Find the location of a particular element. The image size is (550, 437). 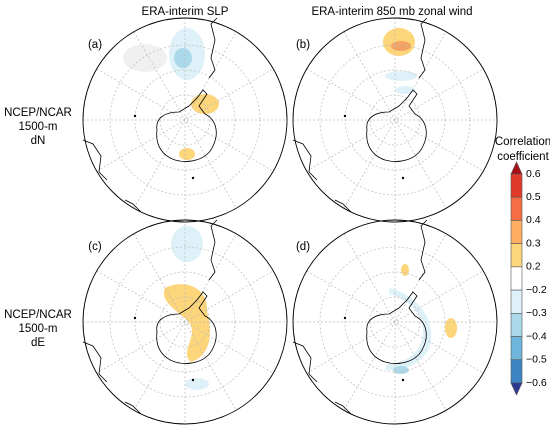

colorbar-title: Correlation is located at coordinates (522, 142).